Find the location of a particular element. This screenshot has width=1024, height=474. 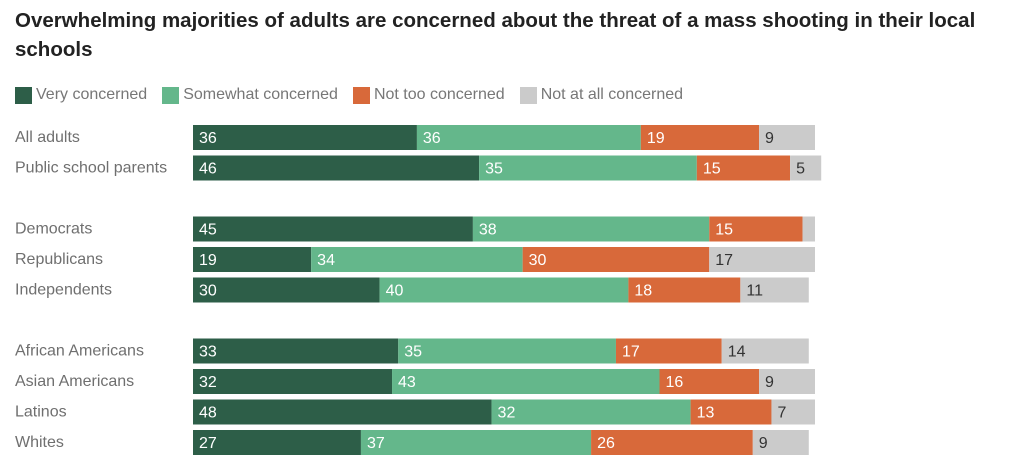

value-label-somewhat-concerned: 36 is located at coordinates (432, 138).